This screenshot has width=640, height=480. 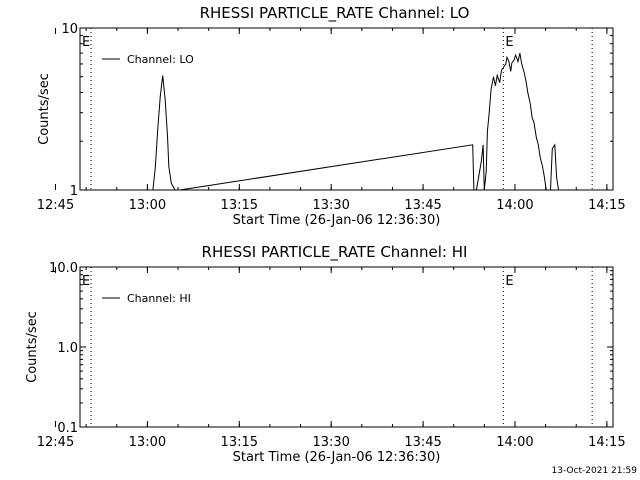 I want to click on lo-x-tick-label: 13:30, so click(x=330, y=205).